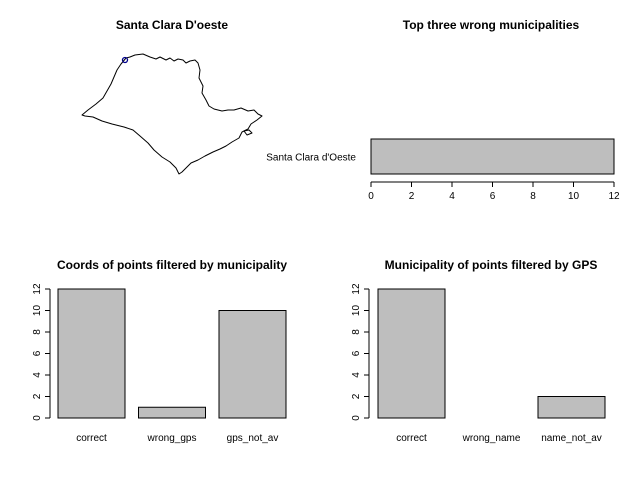  What do you see at coordinates (412, 196) in the screenshot?
I see `x-tick-label: 2` at bounding box center [412, 196].